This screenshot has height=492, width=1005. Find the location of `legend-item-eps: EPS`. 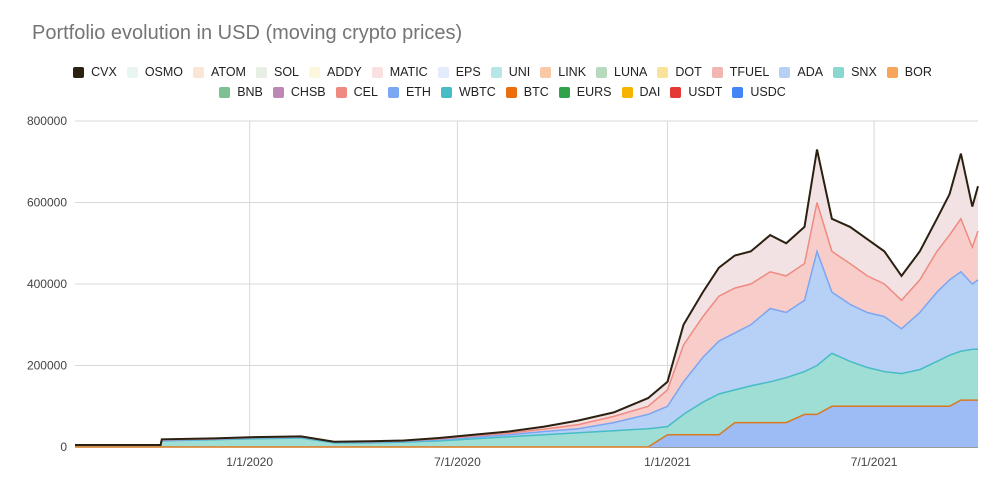

legend-item-eps: EPS is located at coordinates (459, 72).